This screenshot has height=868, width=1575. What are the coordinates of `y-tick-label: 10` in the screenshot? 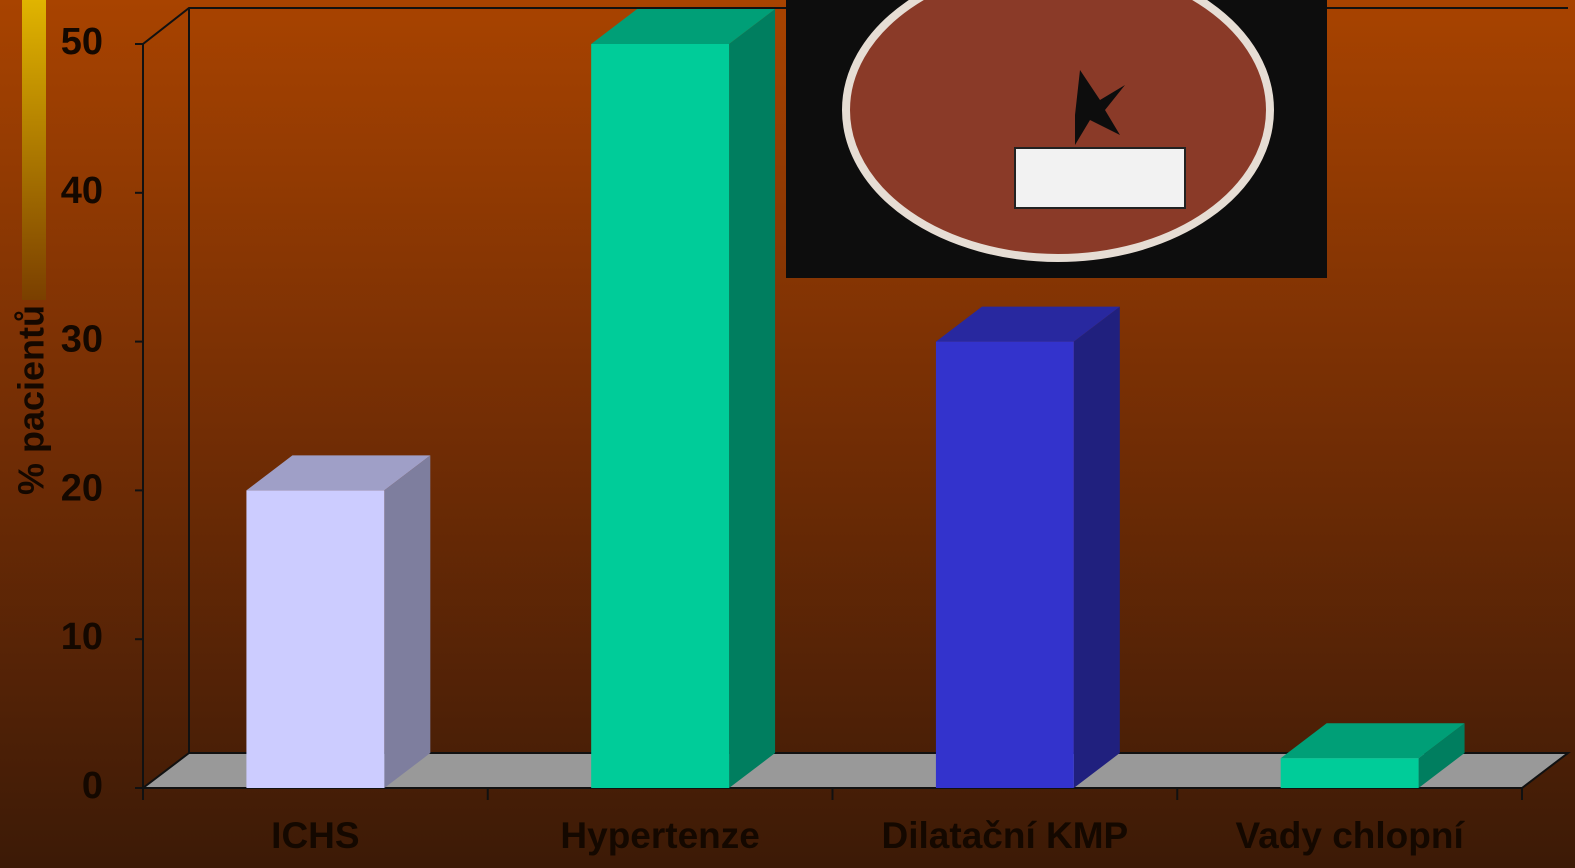 It's located at (82, 637).